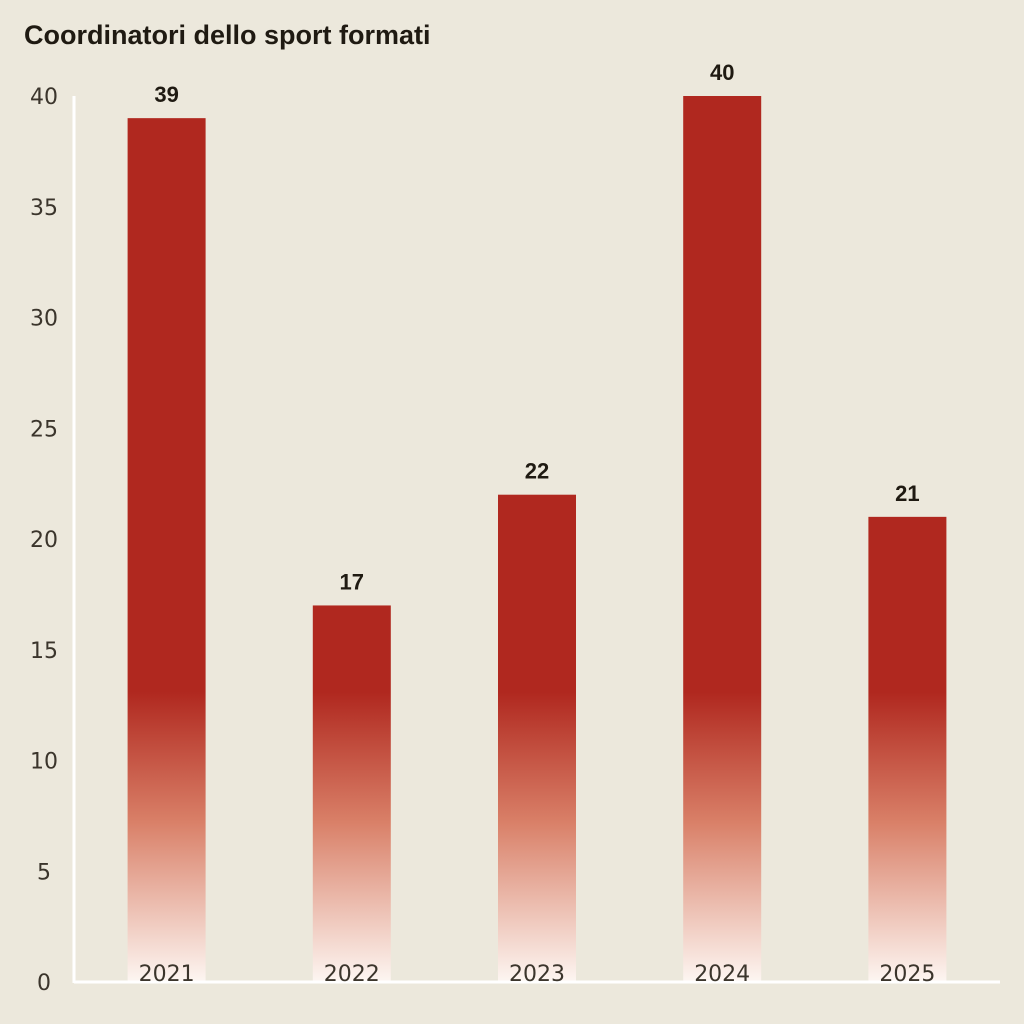 The height and width of the screenshot is (1024, 1024). I want to click on bar-2021, so click(166, 550).